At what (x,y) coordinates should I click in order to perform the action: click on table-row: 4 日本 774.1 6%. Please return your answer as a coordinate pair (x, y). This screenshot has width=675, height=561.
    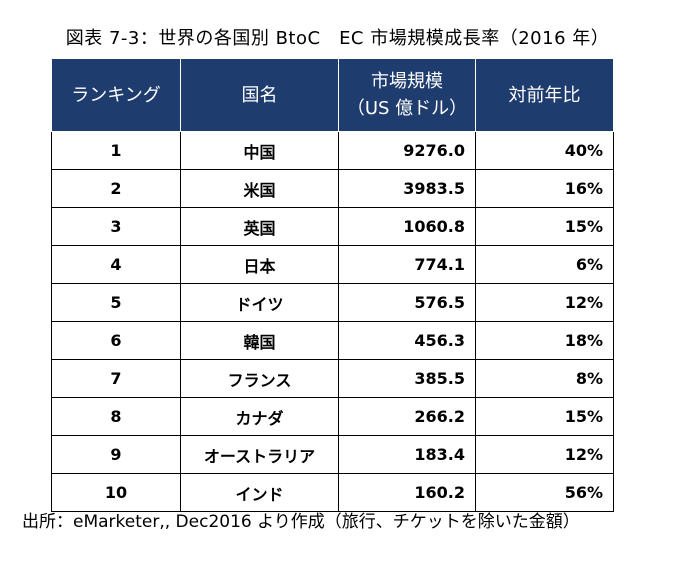
    Looking at the image, I should click on (332, 264).